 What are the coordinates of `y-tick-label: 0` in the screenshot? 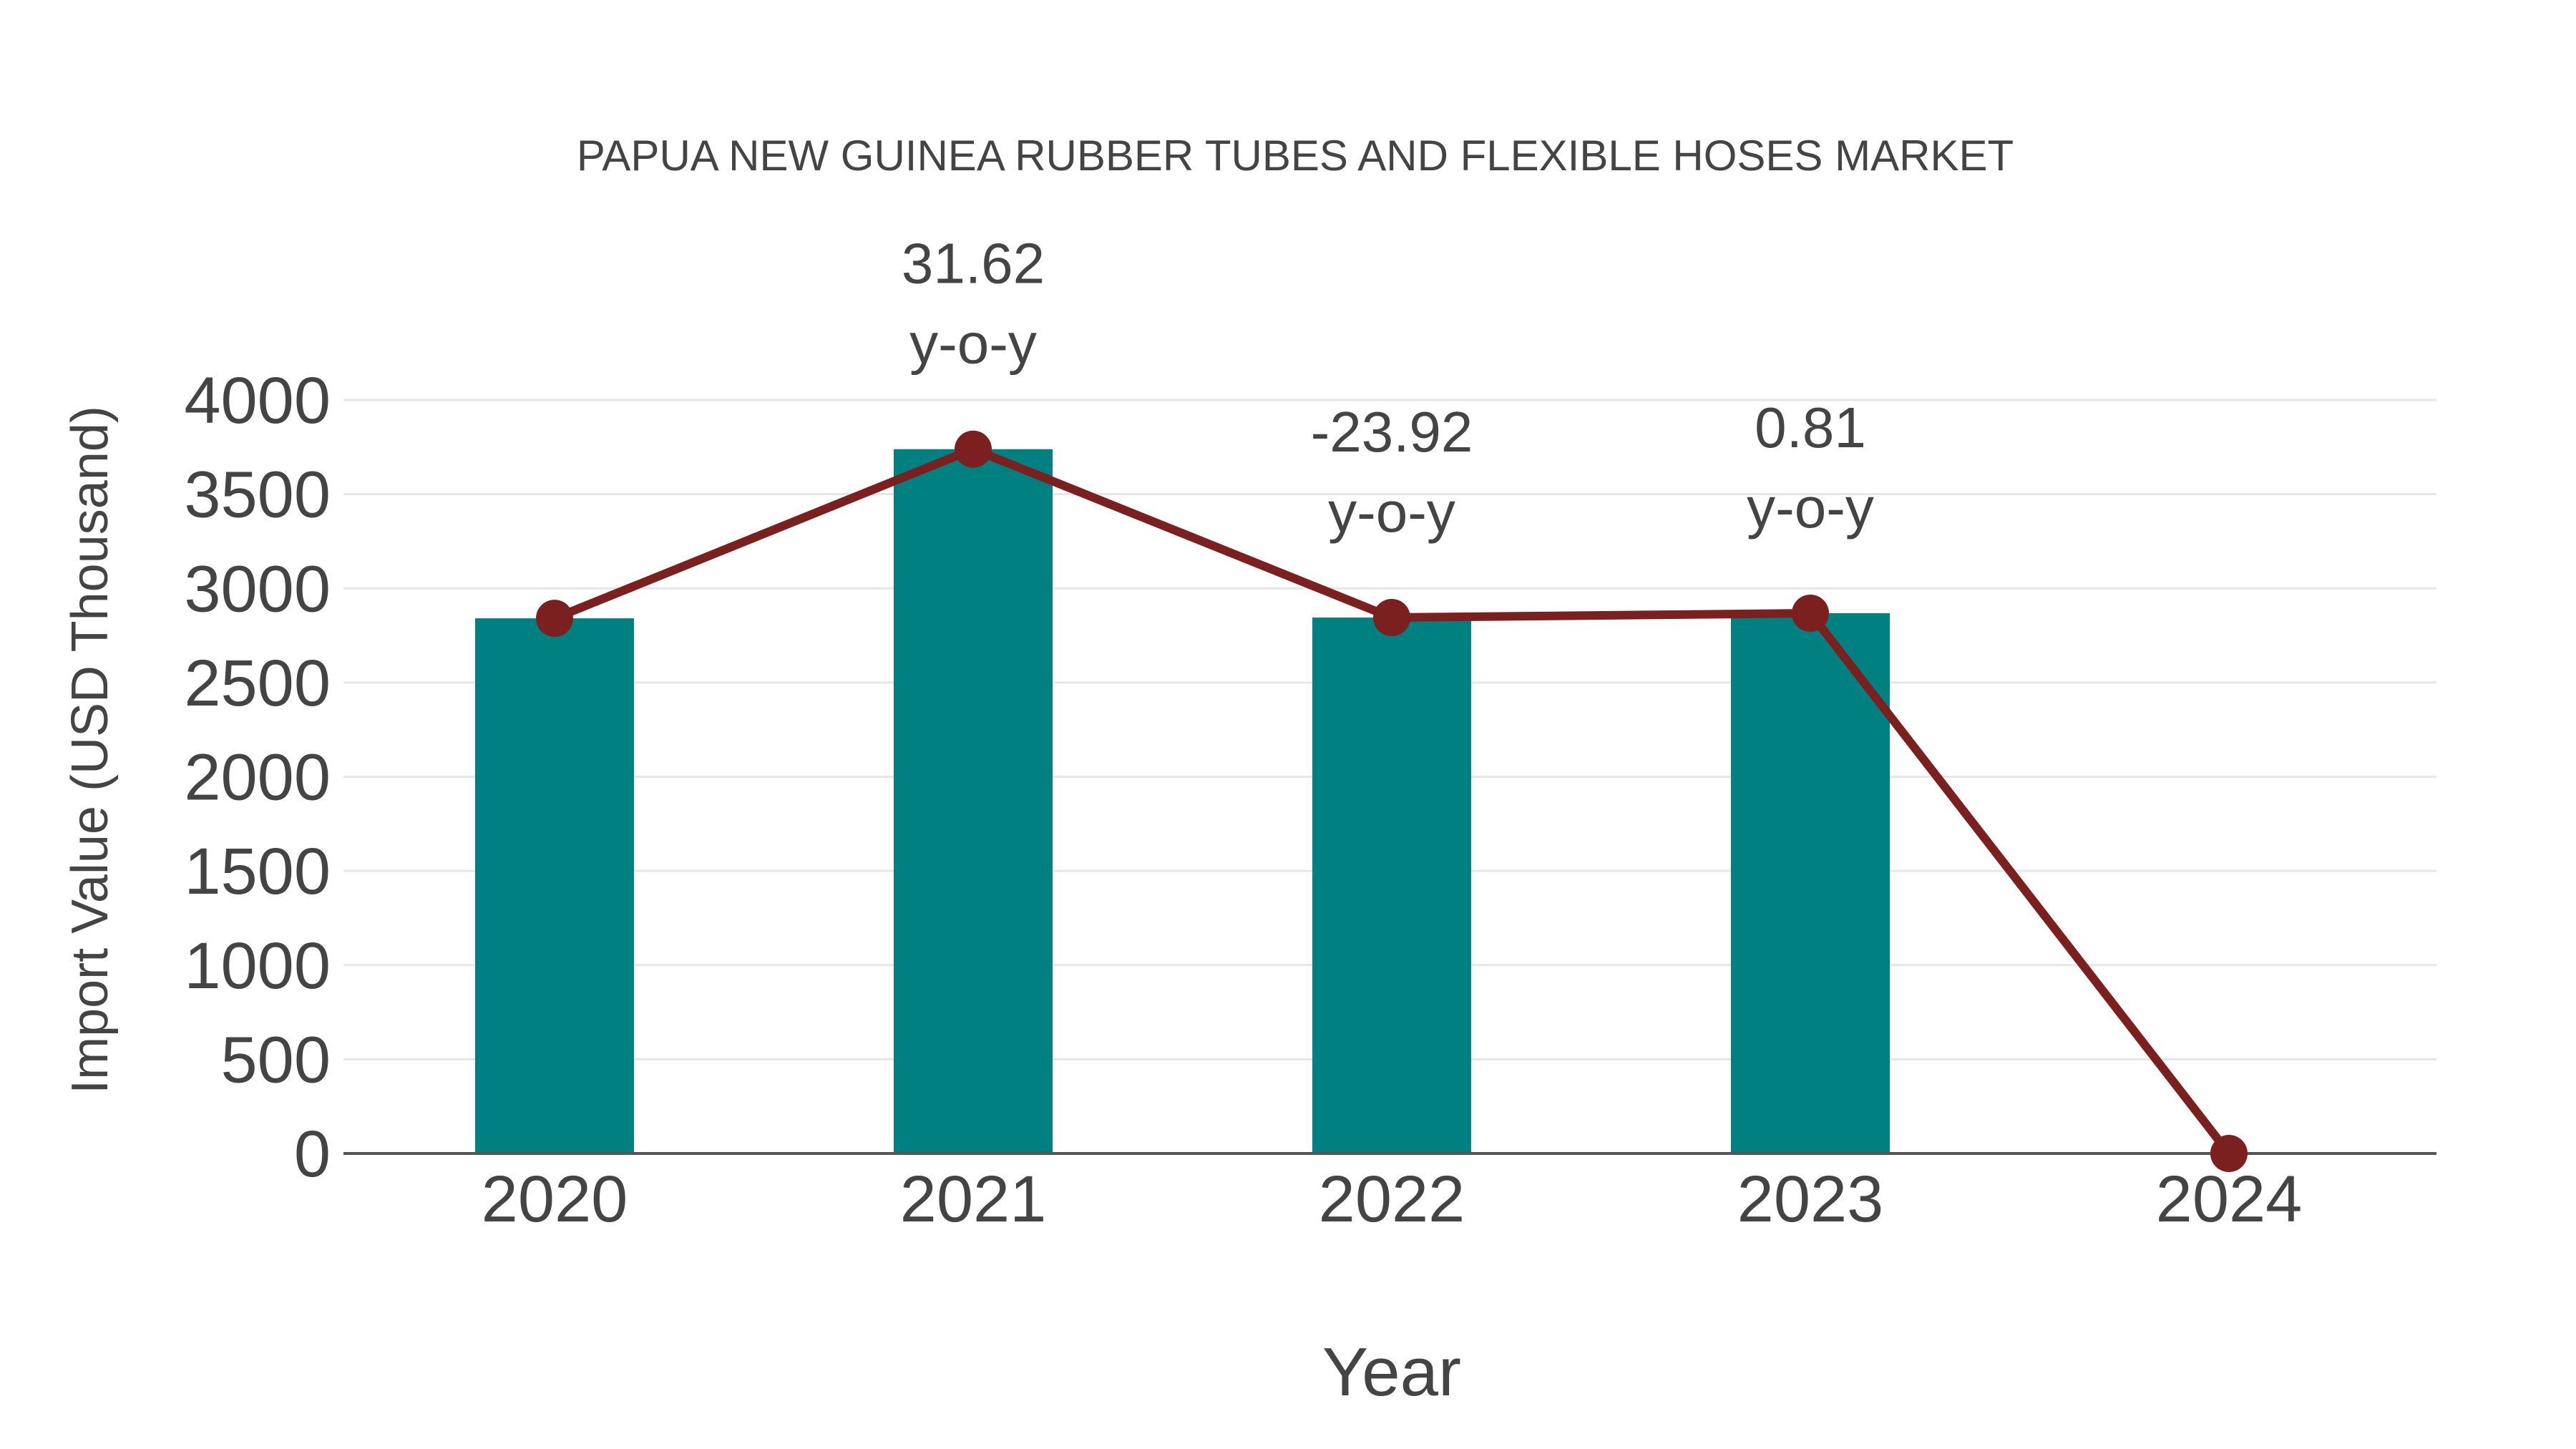 It's located at (312, 1154).